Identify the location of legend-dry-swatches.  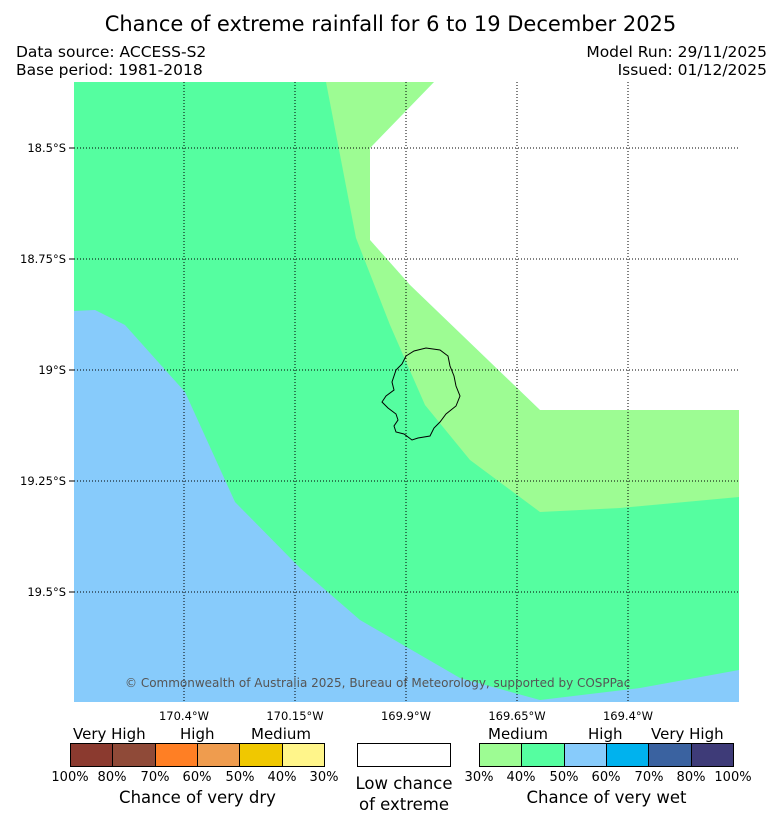
(197, 755).